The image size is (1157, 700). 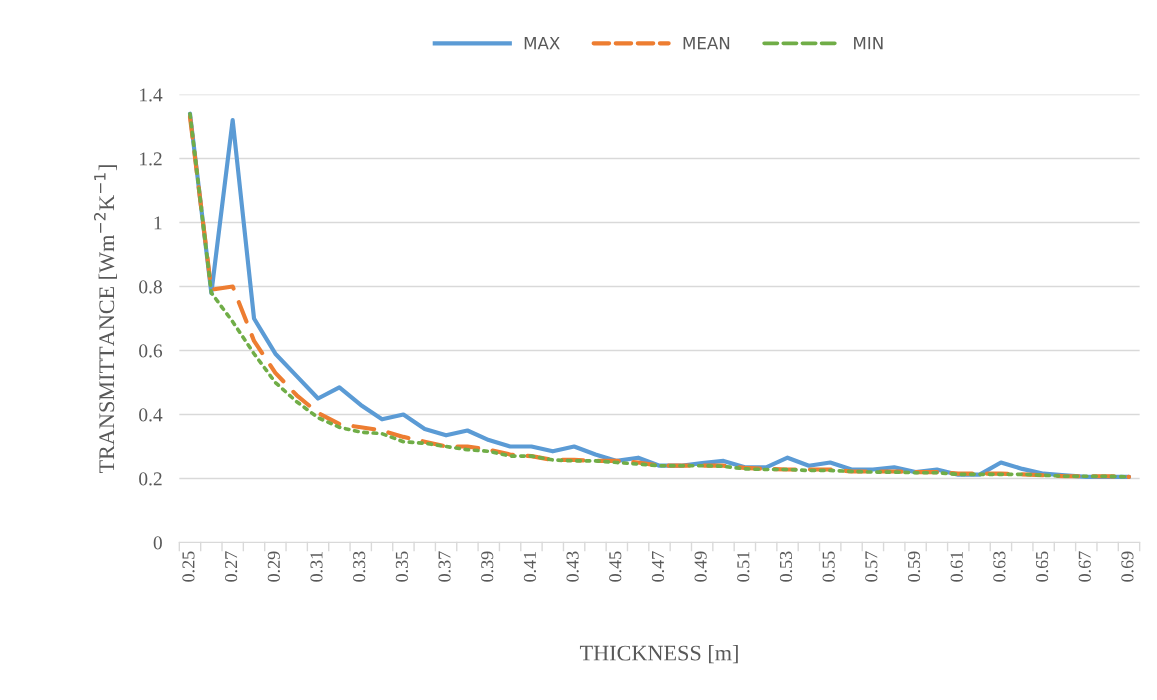 What do you see at coordinates (150, 287) in the screenshot?
I see `y-tick-label: 0.8` at bounding box center [150, 287].